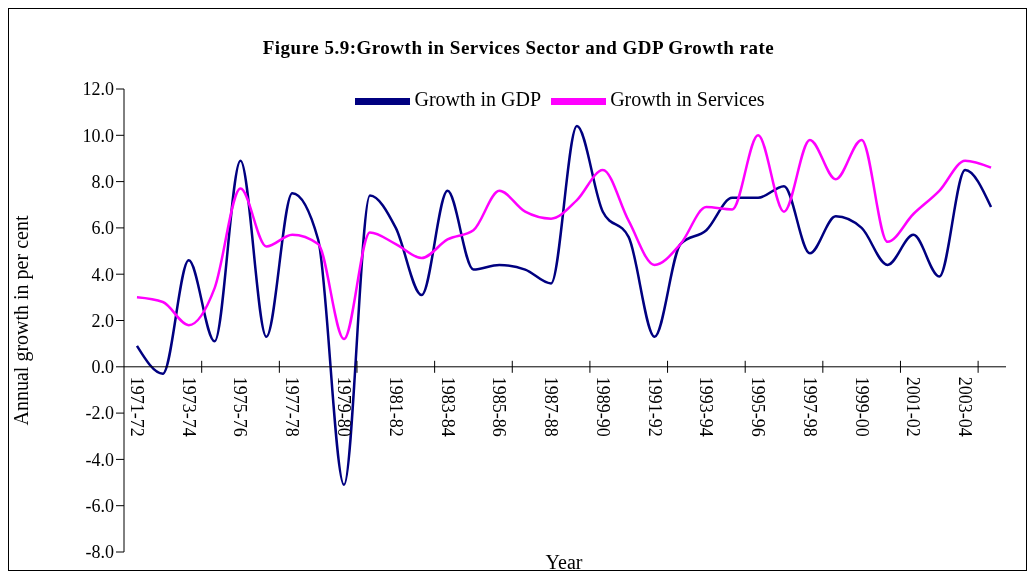 Image resolution: width=1035 pixels, height=571 pixels. What do you see at coordinates (687, 99) in the screenshot?
I see `legend-label: Growth in Services` at bounding box center [687, 99].